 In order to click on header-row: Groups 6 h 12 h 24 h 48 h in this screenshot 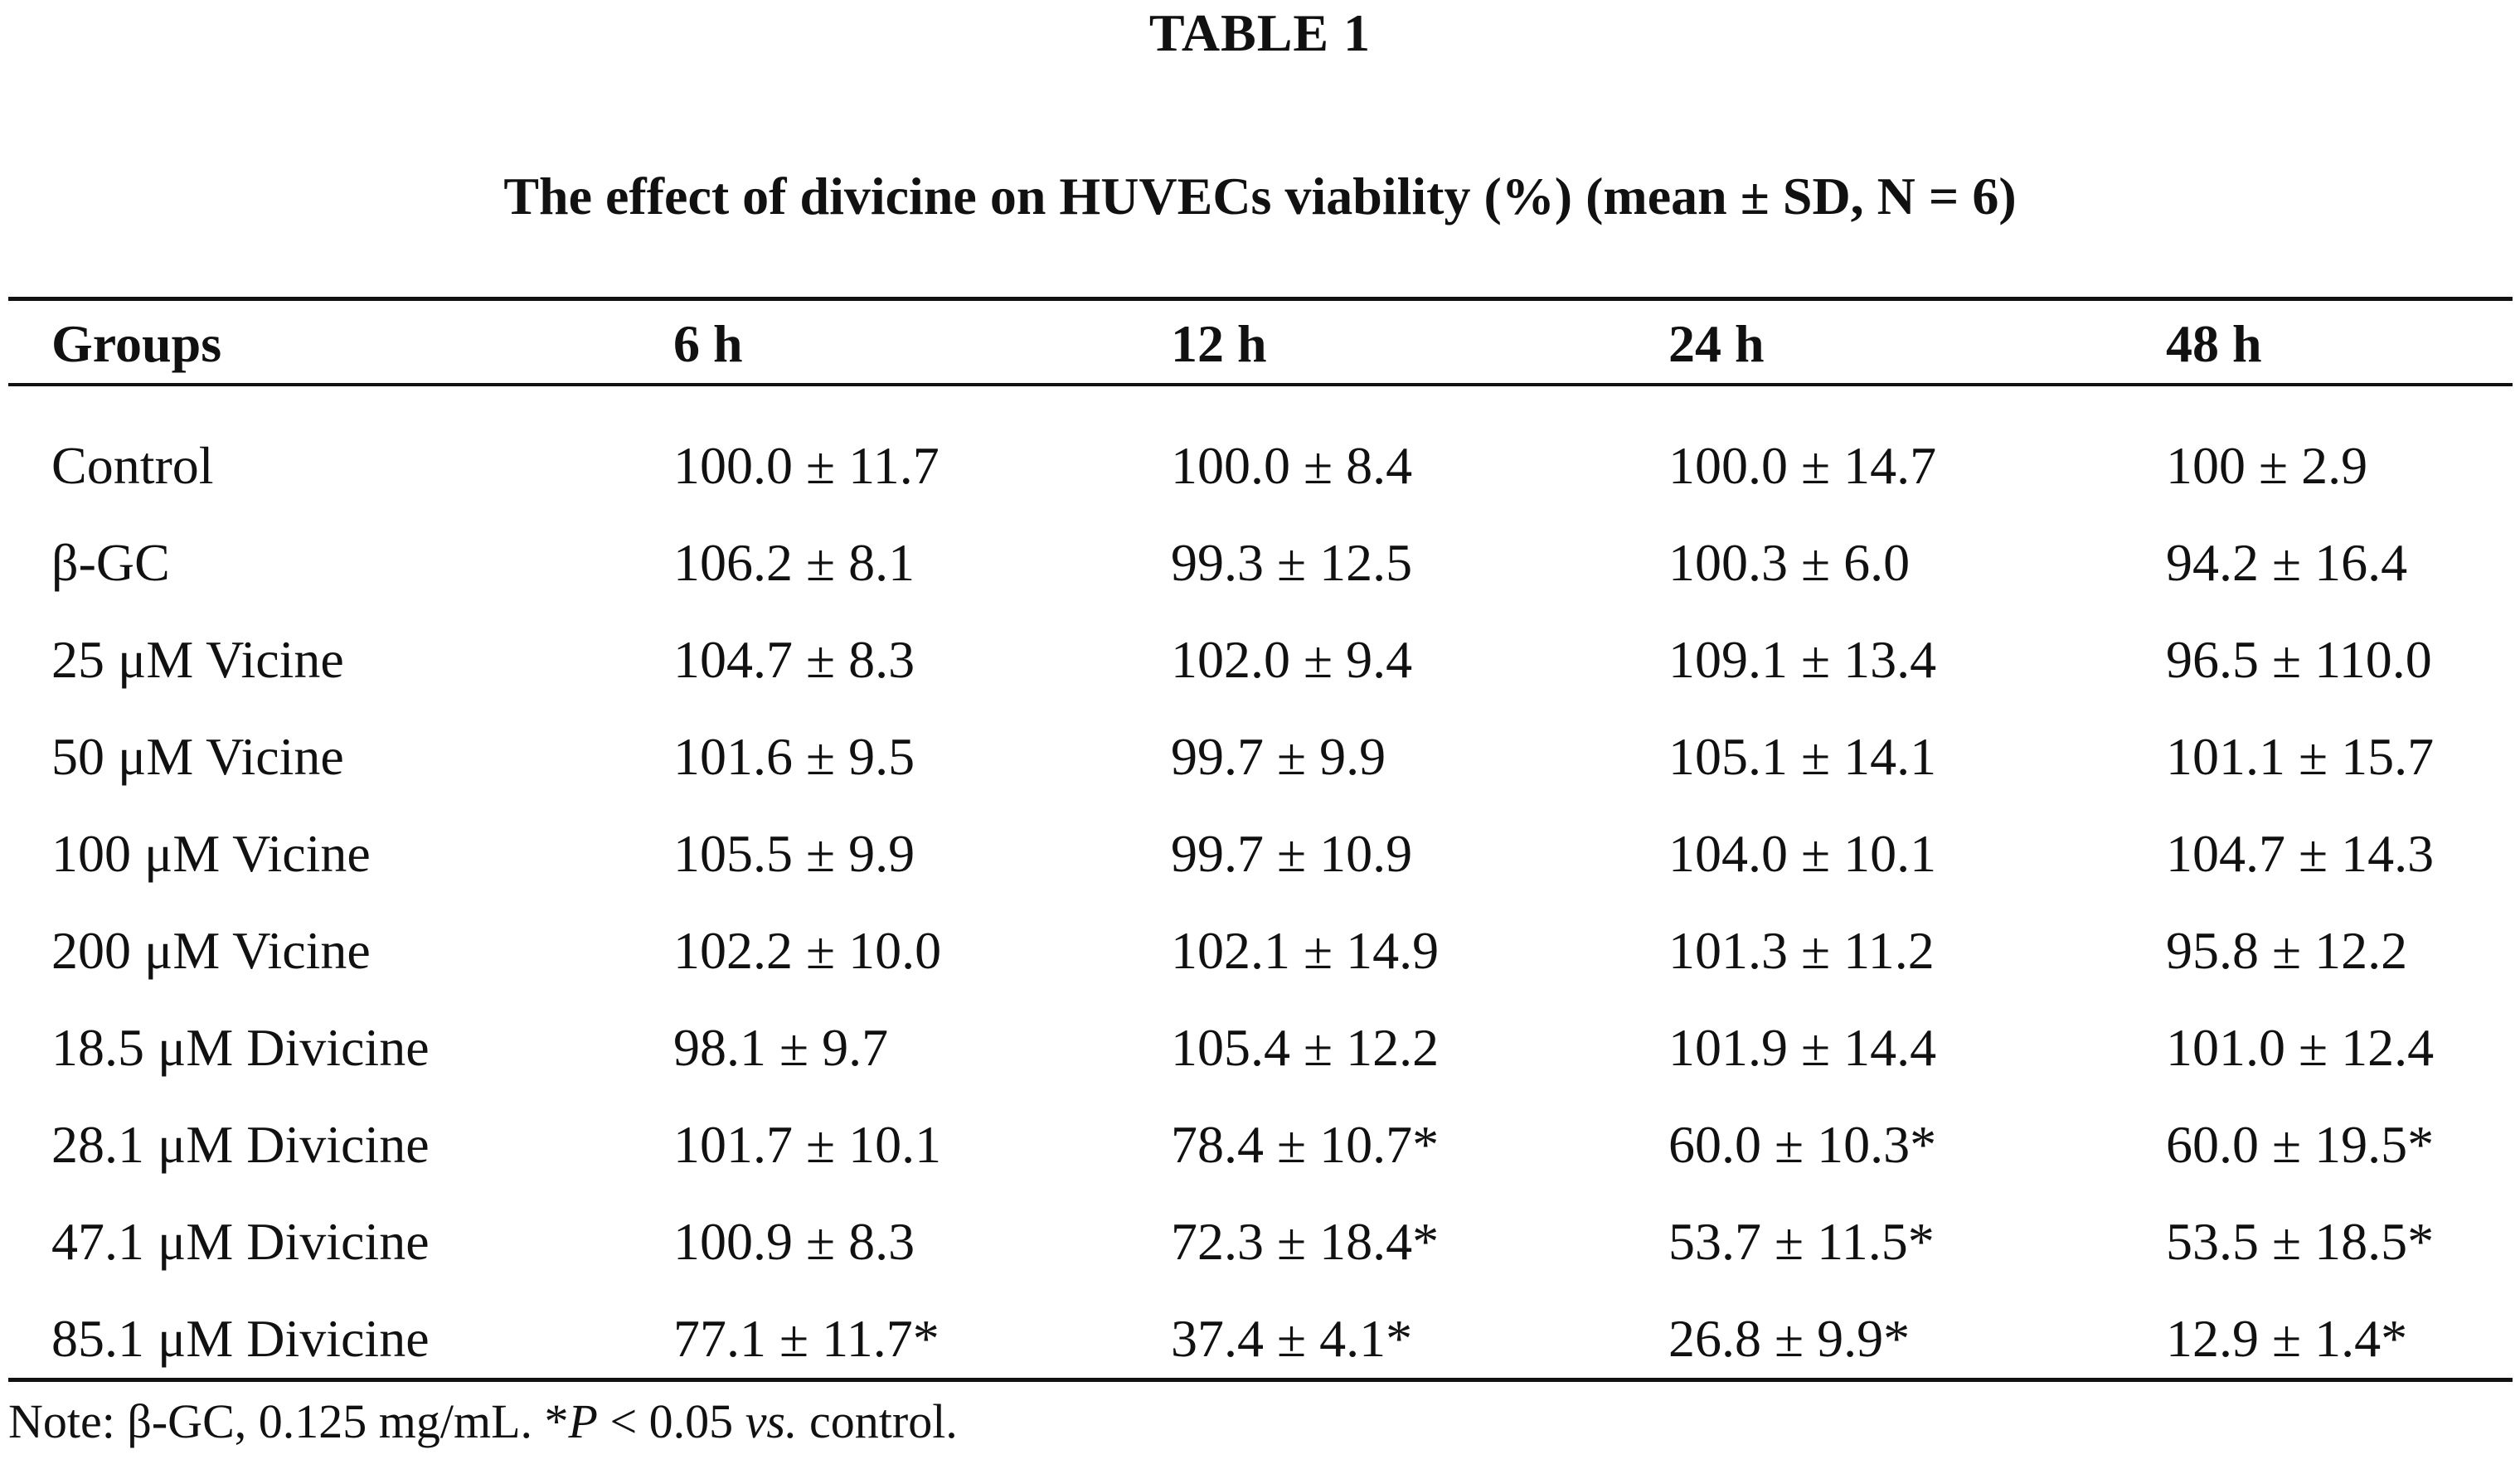, I will do `click(1260, 344)`.